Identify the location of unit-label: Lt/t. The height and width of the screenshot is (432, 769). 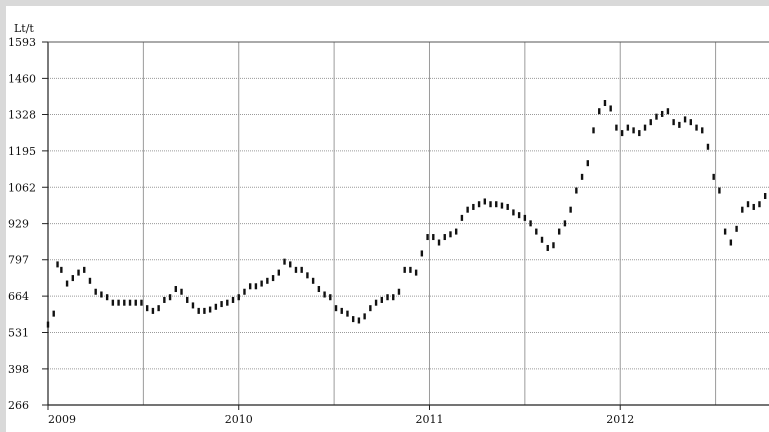
(24, 28).